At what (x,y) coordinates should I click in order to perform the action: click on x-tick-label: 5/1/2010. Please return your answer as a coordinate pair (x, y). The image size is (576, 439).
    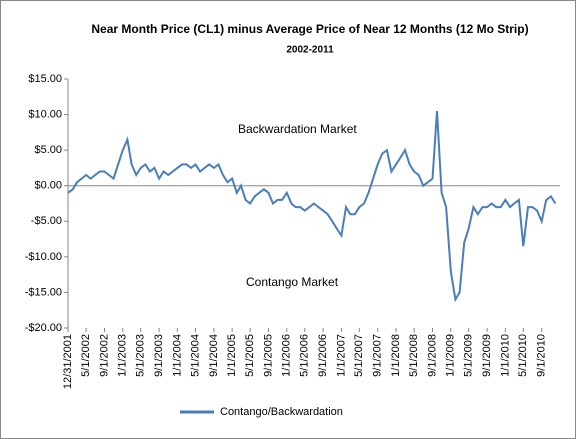
    Looking at the image, I should click on (523, 355).